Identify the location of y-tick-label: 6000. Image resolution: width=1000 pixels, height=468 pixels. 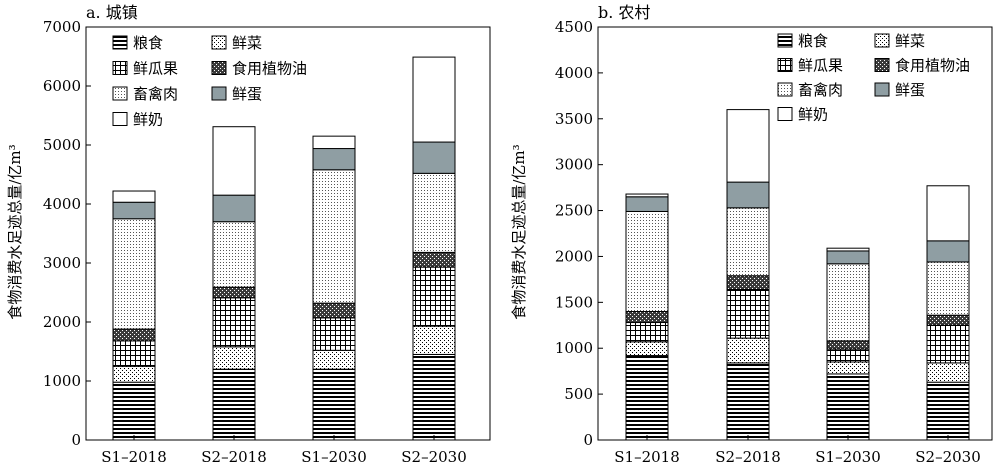
(62, 86).